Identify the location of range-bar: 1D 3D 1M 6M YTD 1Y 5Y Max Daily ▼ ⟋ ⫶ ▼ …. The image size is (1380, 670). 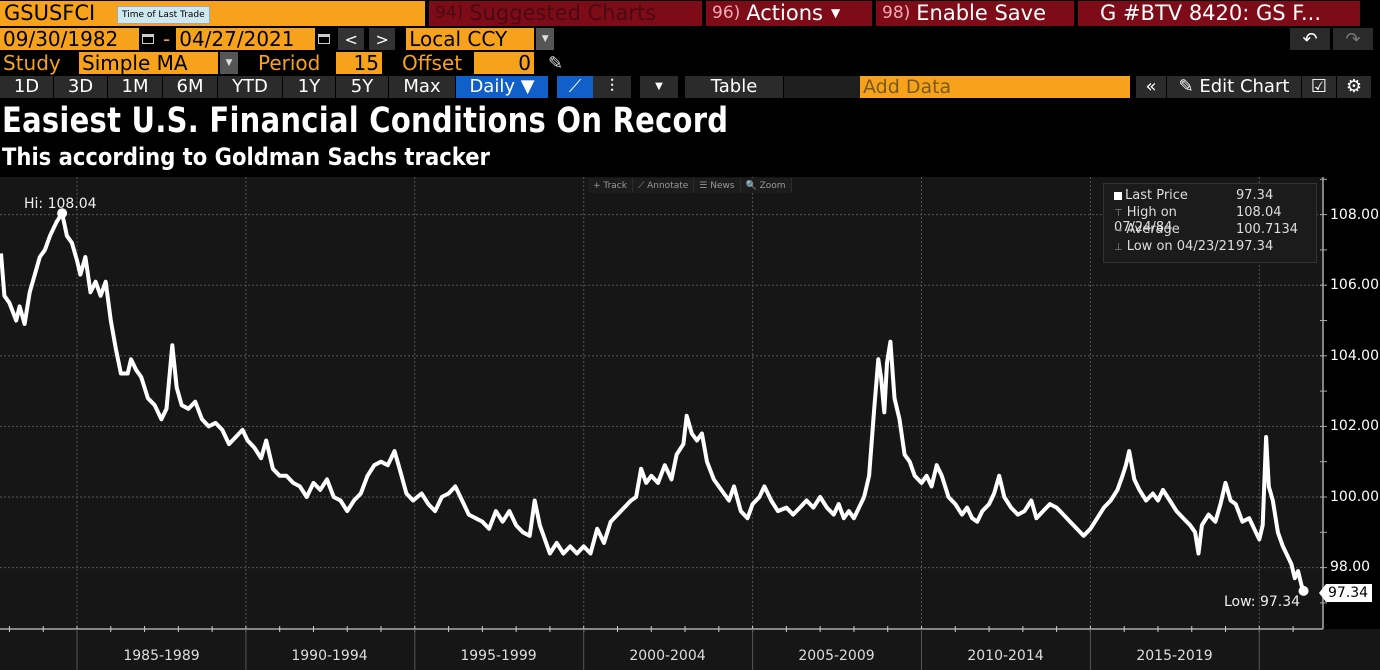
(690, 86).